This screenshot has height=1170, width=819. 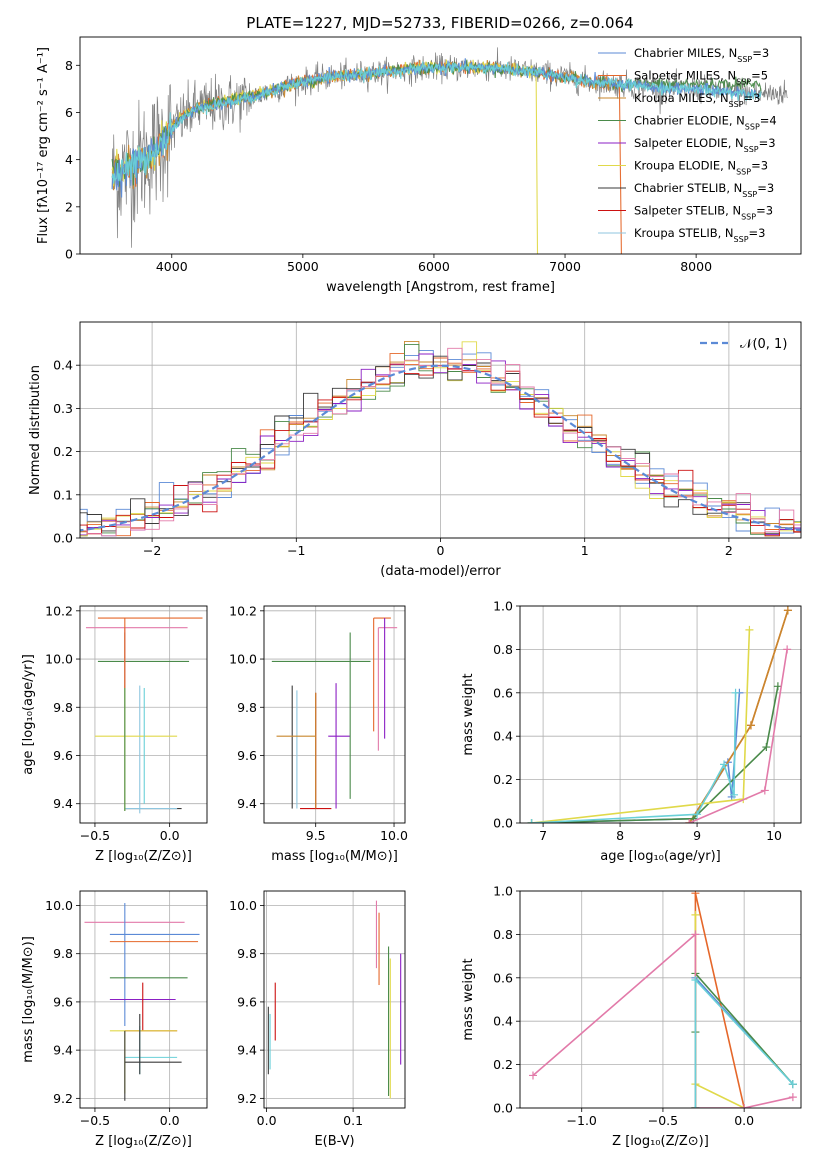 I want to click on legend: 𝒩(0, 1), so click(x=743, y=344).